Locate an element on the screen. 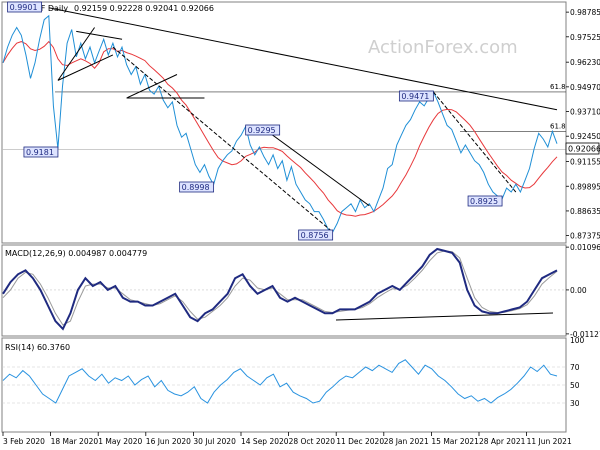 Image resolution: width=600 pixels, height=450 pixels. x-tick-label: 14 Sep 2020 is located at coordinates (265, 441).